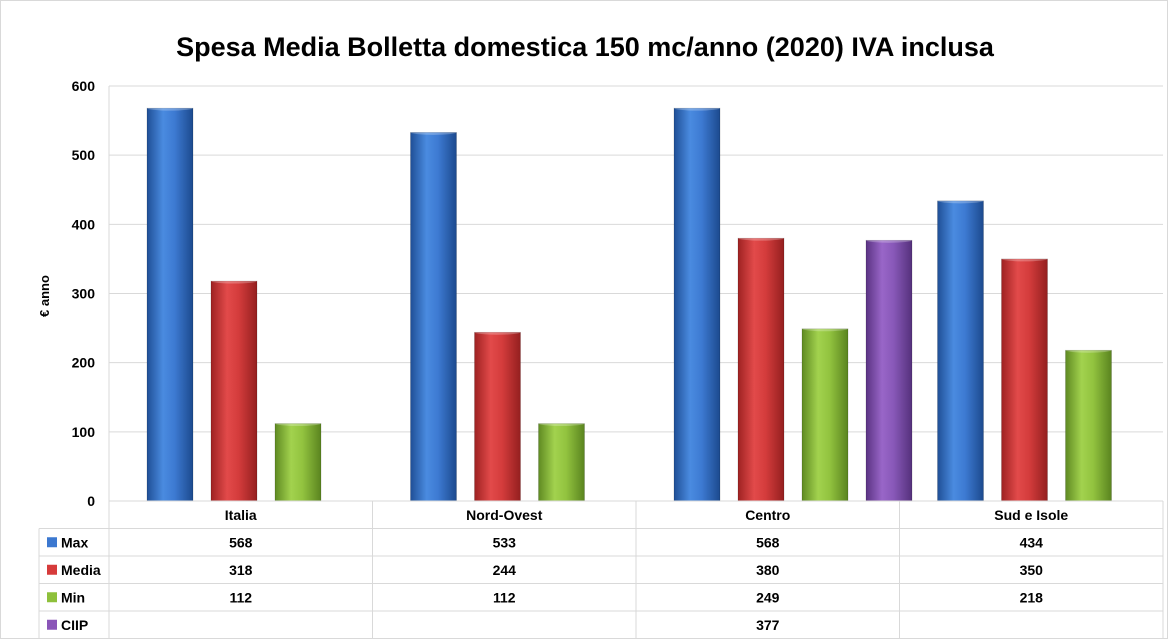 This screenshot has width=1168, height=640. Describe the element at coordinates (74, 542) in the screenshot. I see `legend-label-max: Max` at that location.